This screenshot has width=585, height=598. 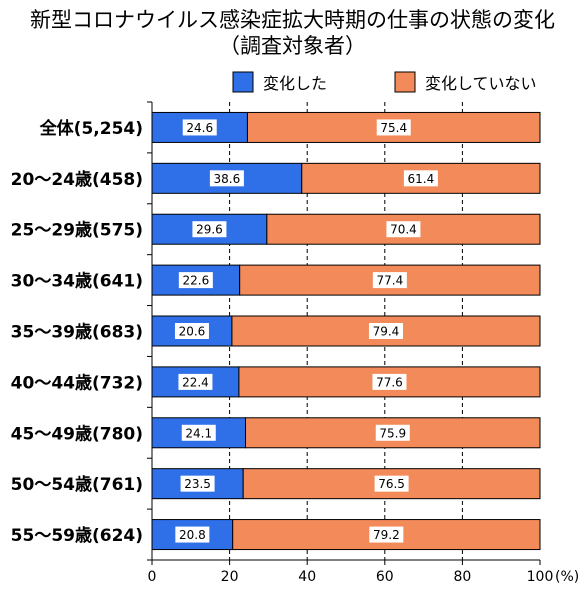 I want to click on x-tick-label: 0, so click(x=152, y=577).